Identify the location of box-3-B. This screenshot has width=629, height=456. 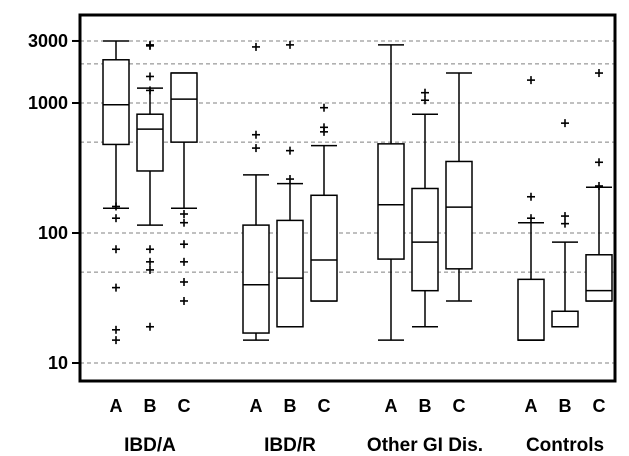
(425, 208).